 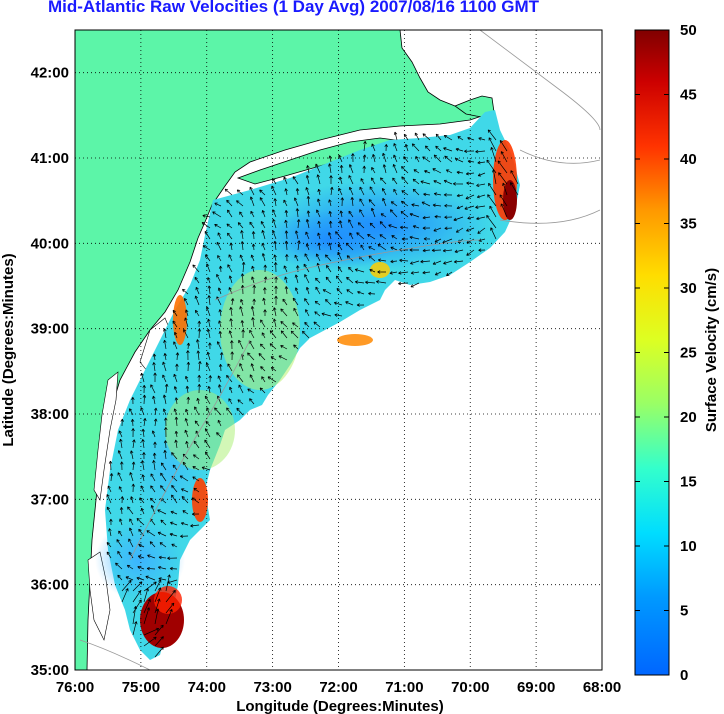 What do you see at coordinates (688, 353) in the screenshot?
I see `colorbar-tick-label: 25` at bounding box center [688, 353].